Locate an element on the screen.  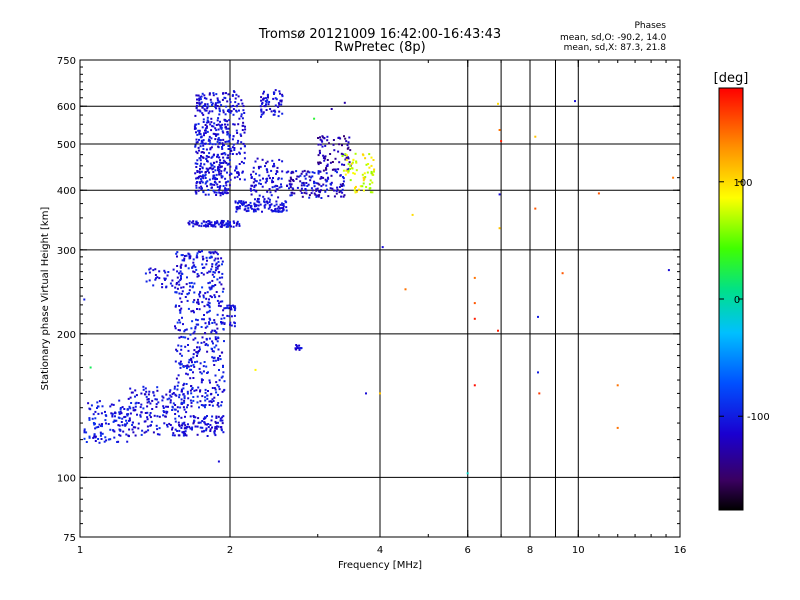
colorbar-tick-label: 100 is located at coordinates (742, 183).